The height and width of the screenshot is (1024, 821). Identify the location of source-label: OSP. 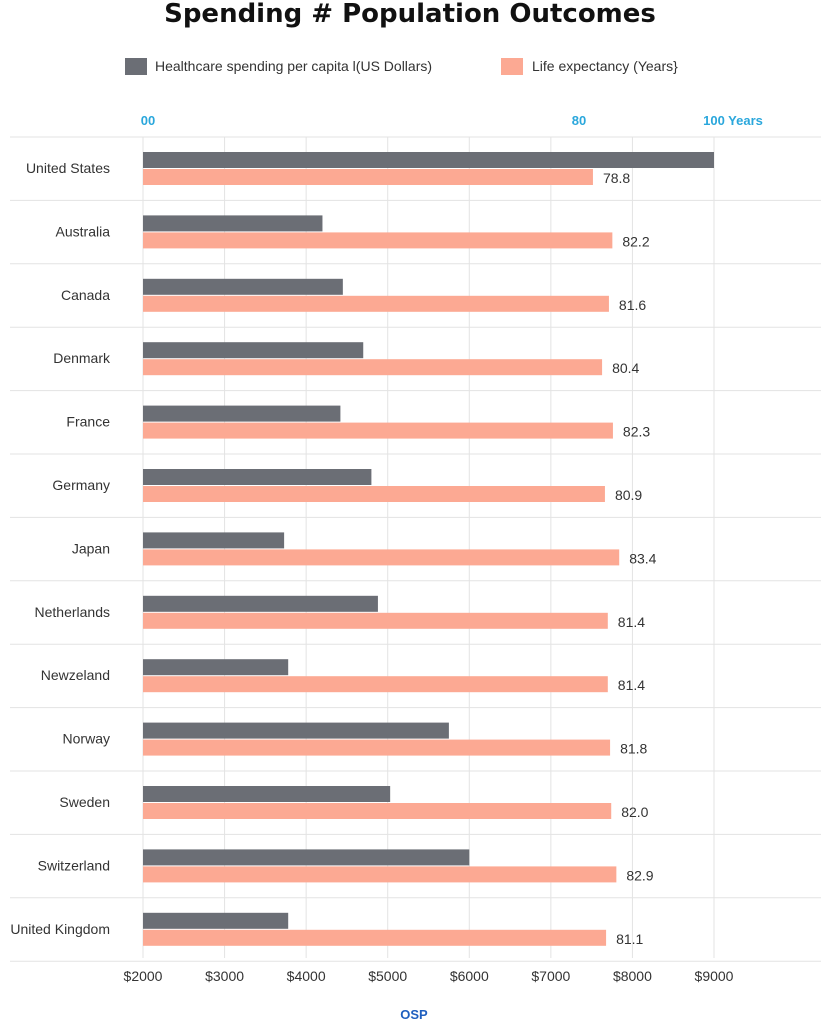
(414, 1014).